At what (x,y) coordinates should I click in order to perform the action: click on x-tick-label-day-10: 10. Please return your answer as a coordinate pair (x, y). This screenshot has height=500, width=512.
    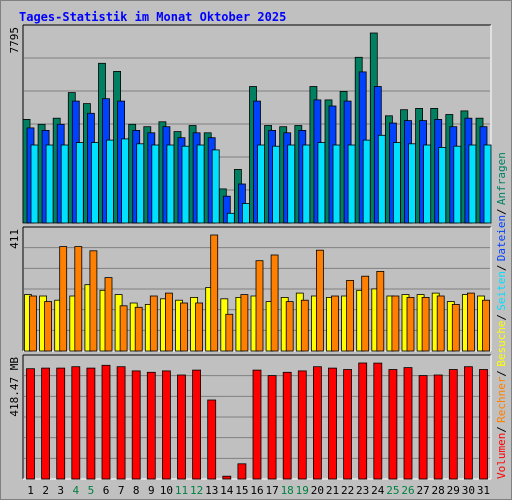
    Looking at the image, I should click on (166, 490).